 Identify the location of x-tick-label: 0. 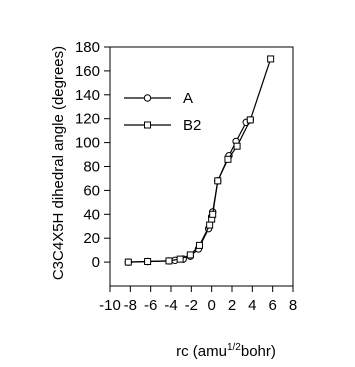
(211, 305).